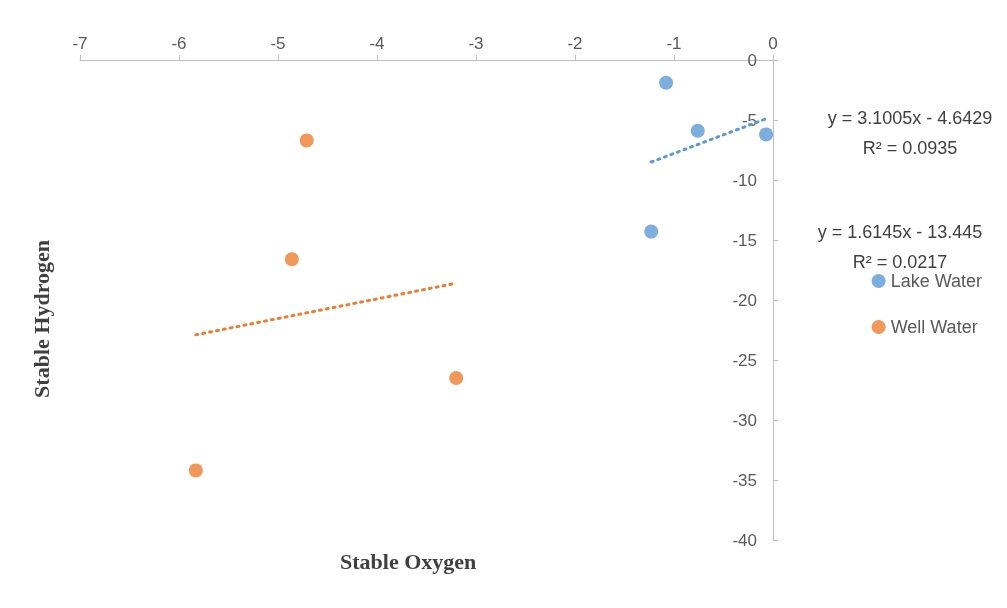 The image size is (1007, 608). What do you see at coordinates (408, 561) in the screenshot?
I see `x-axis-title: Stable Oxygen` at bounding box center [408, 561].